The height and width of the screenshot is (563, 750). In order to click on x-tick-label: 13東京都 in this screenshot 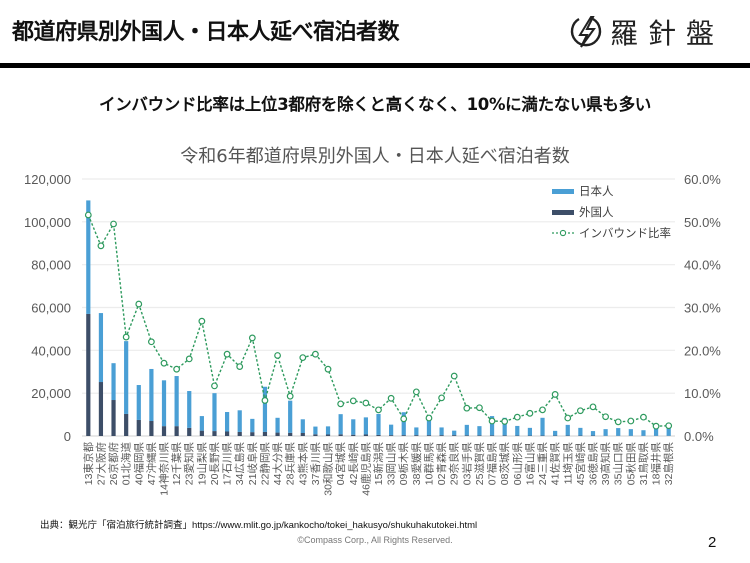, I will do `click(88, 464)`.